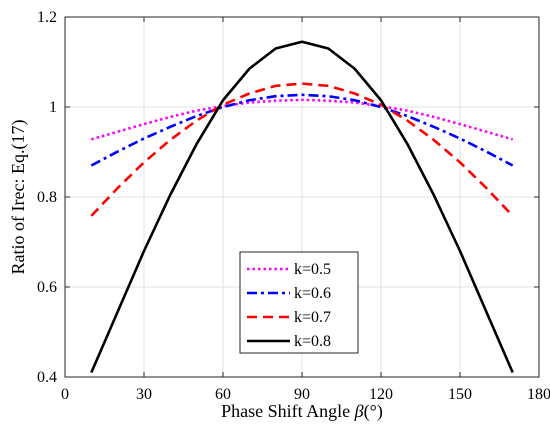  Describe the element at coordinates (47, 17) in the screenshot. I see `y-tick-label: 1.2` at that location.